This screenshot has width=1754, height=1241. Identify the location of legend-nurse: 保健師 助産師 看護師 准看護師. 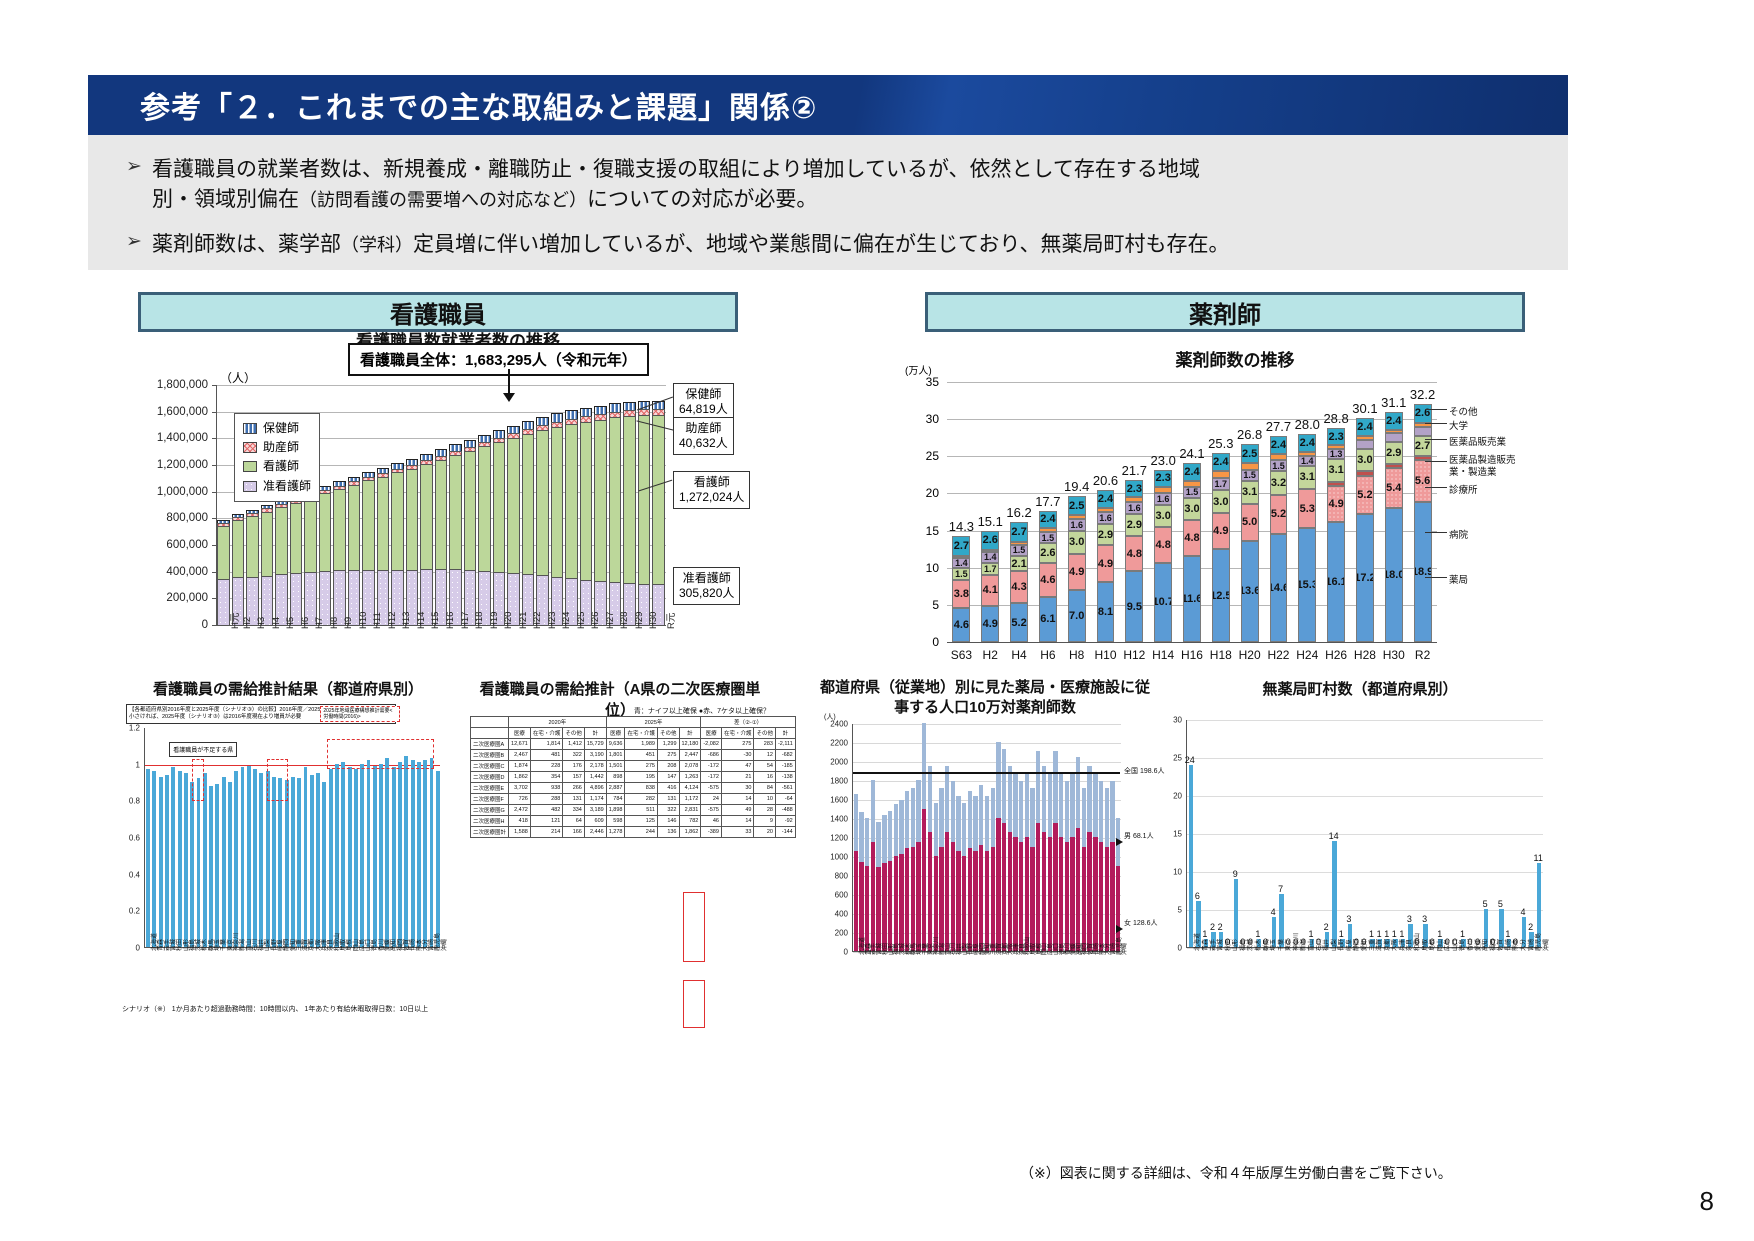
(277, 457).